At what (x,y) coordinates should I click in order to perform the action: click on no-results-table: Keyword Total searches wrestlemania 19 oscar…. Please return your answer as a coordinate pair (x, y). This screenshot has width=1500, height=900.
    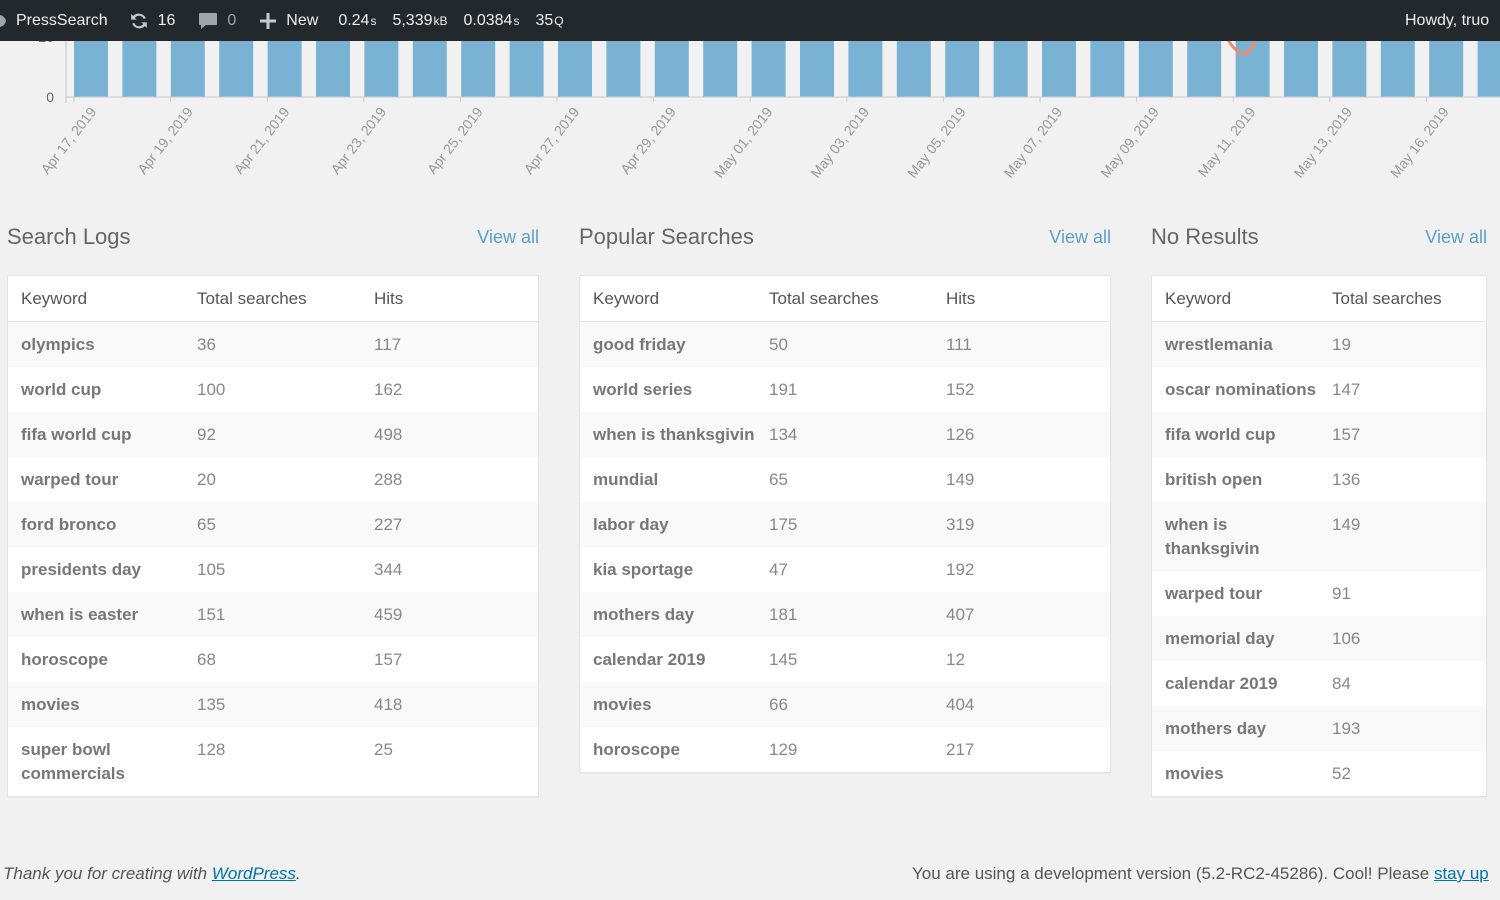
    Looking at the image, I should click on (1319, 536).